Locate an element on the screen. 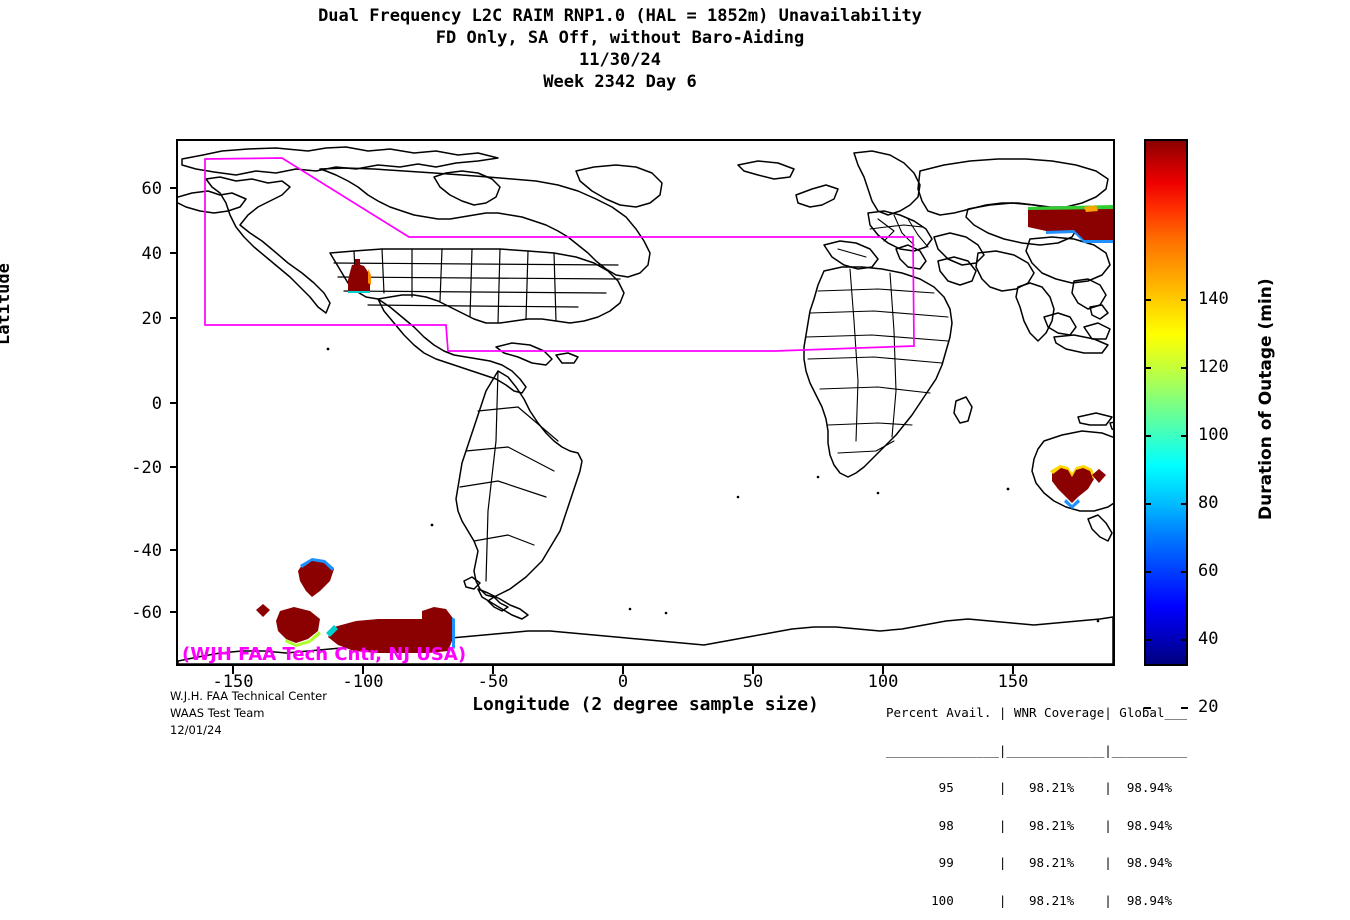  new-guinea-east is located at coordinates (1111, 426).